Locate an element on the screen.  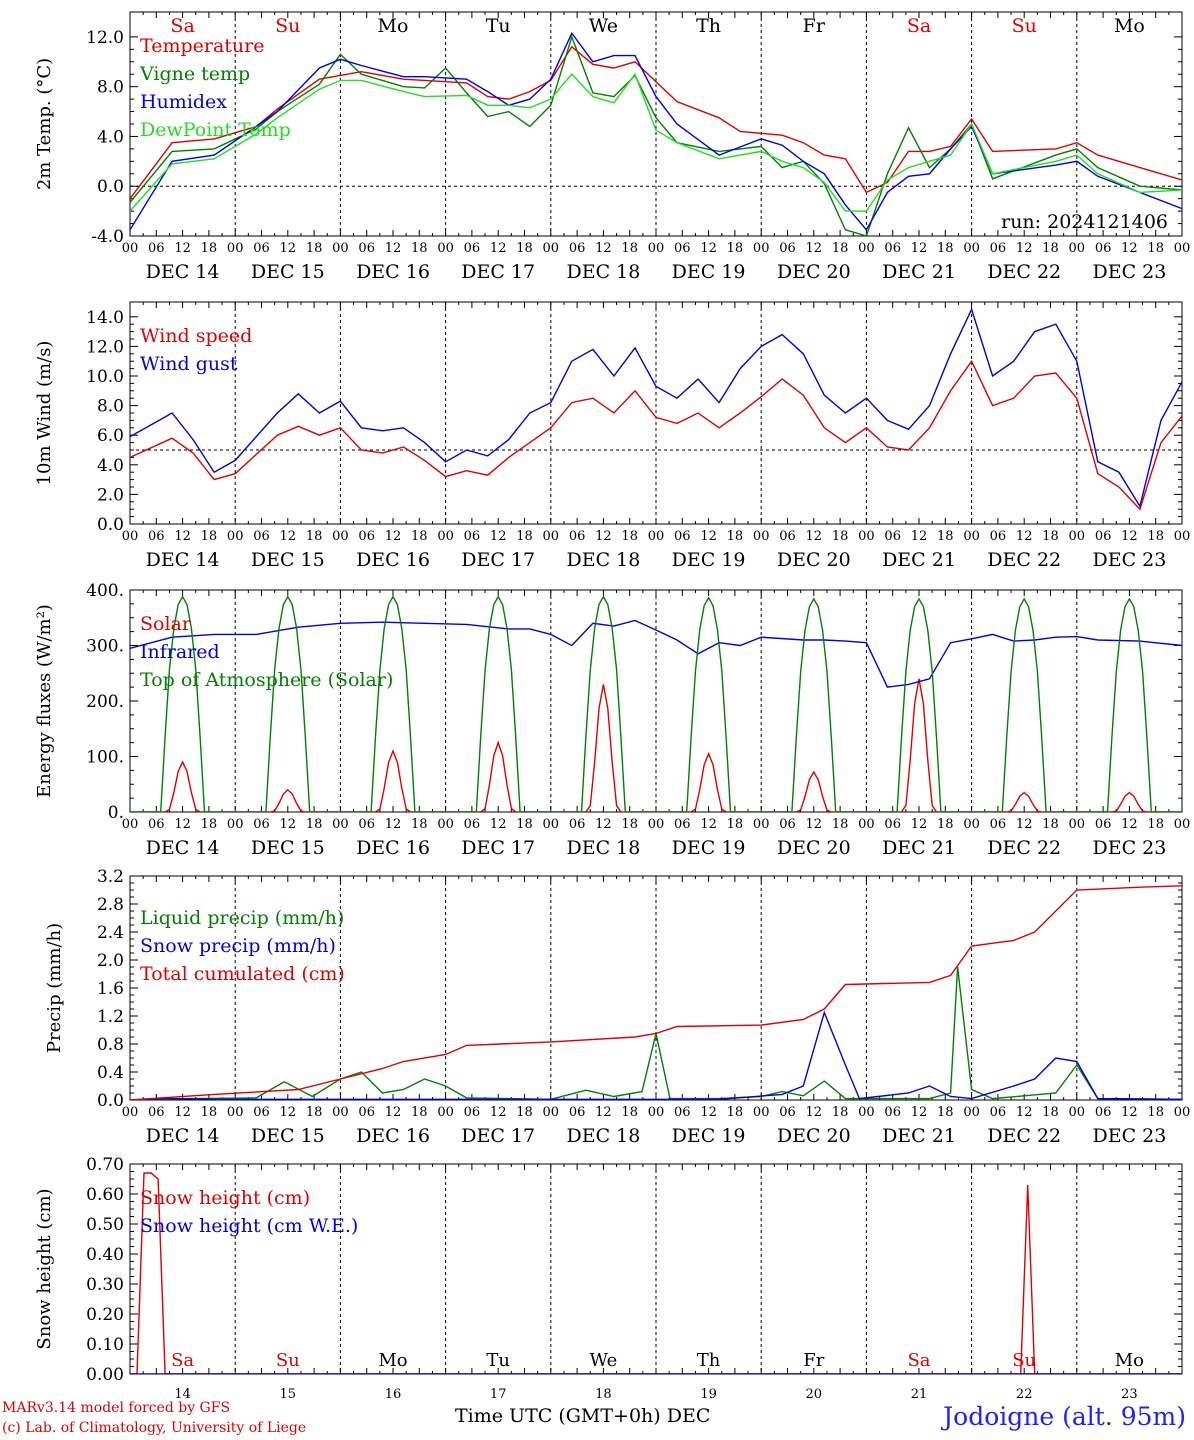
y-tick-label: 14.0 is located at coordinates (105, 318).